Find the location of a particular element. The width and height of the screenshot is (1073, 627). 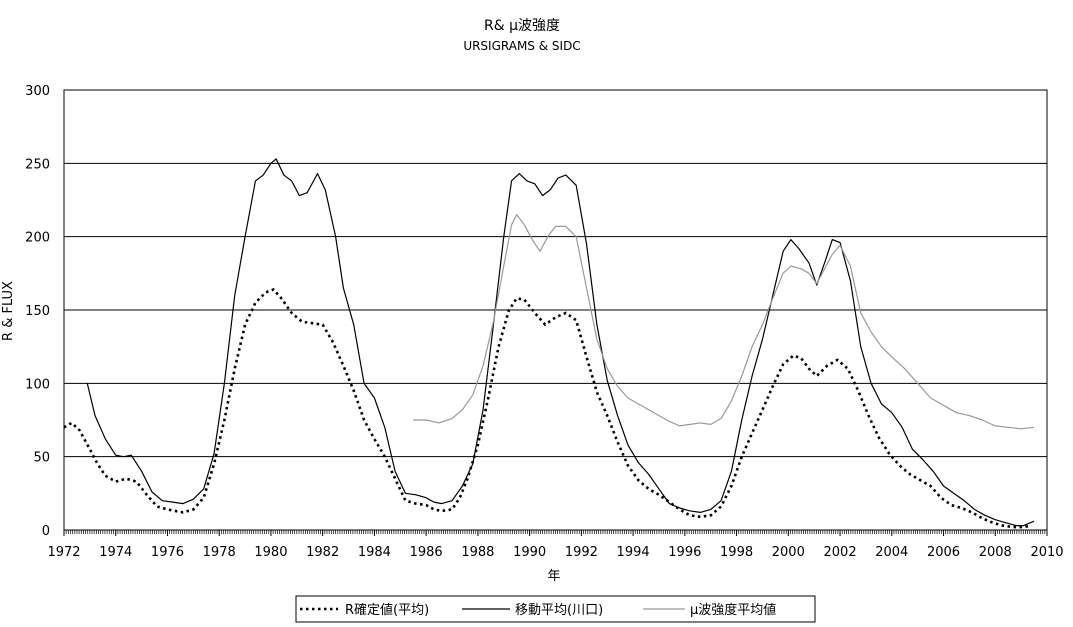

x-tick-label: 2010 is located at coordinates (1046, 552).